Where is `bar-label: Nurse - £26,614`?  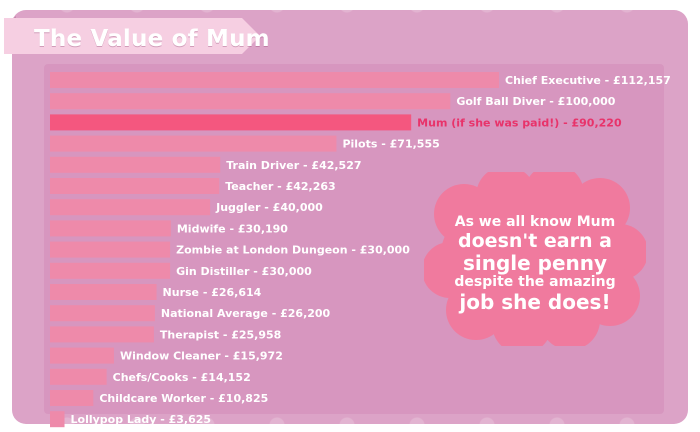 bar-label: Nurse - £26,614 is located at coordinates (212, 292).